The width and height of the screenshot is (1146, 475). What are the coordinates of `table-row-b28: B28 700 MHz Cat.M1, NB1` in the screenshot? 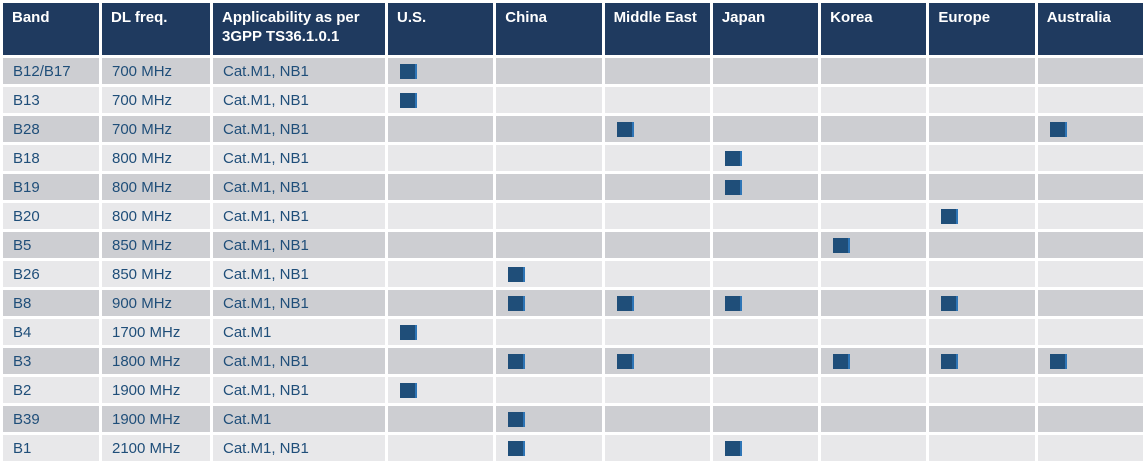 It's located at (573, 129).